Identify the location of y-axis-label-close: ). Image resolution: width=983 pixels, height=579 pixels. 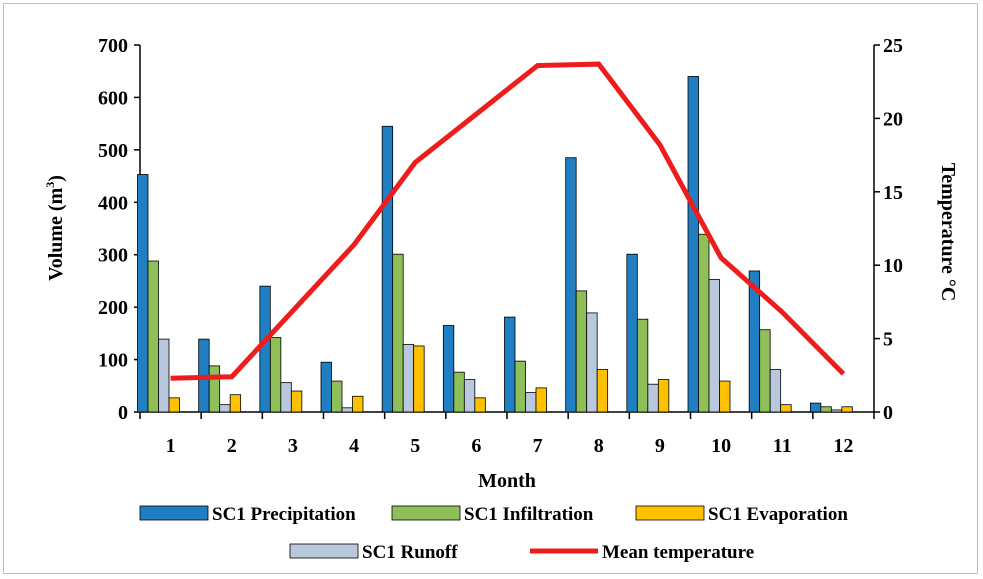
(56, 178).